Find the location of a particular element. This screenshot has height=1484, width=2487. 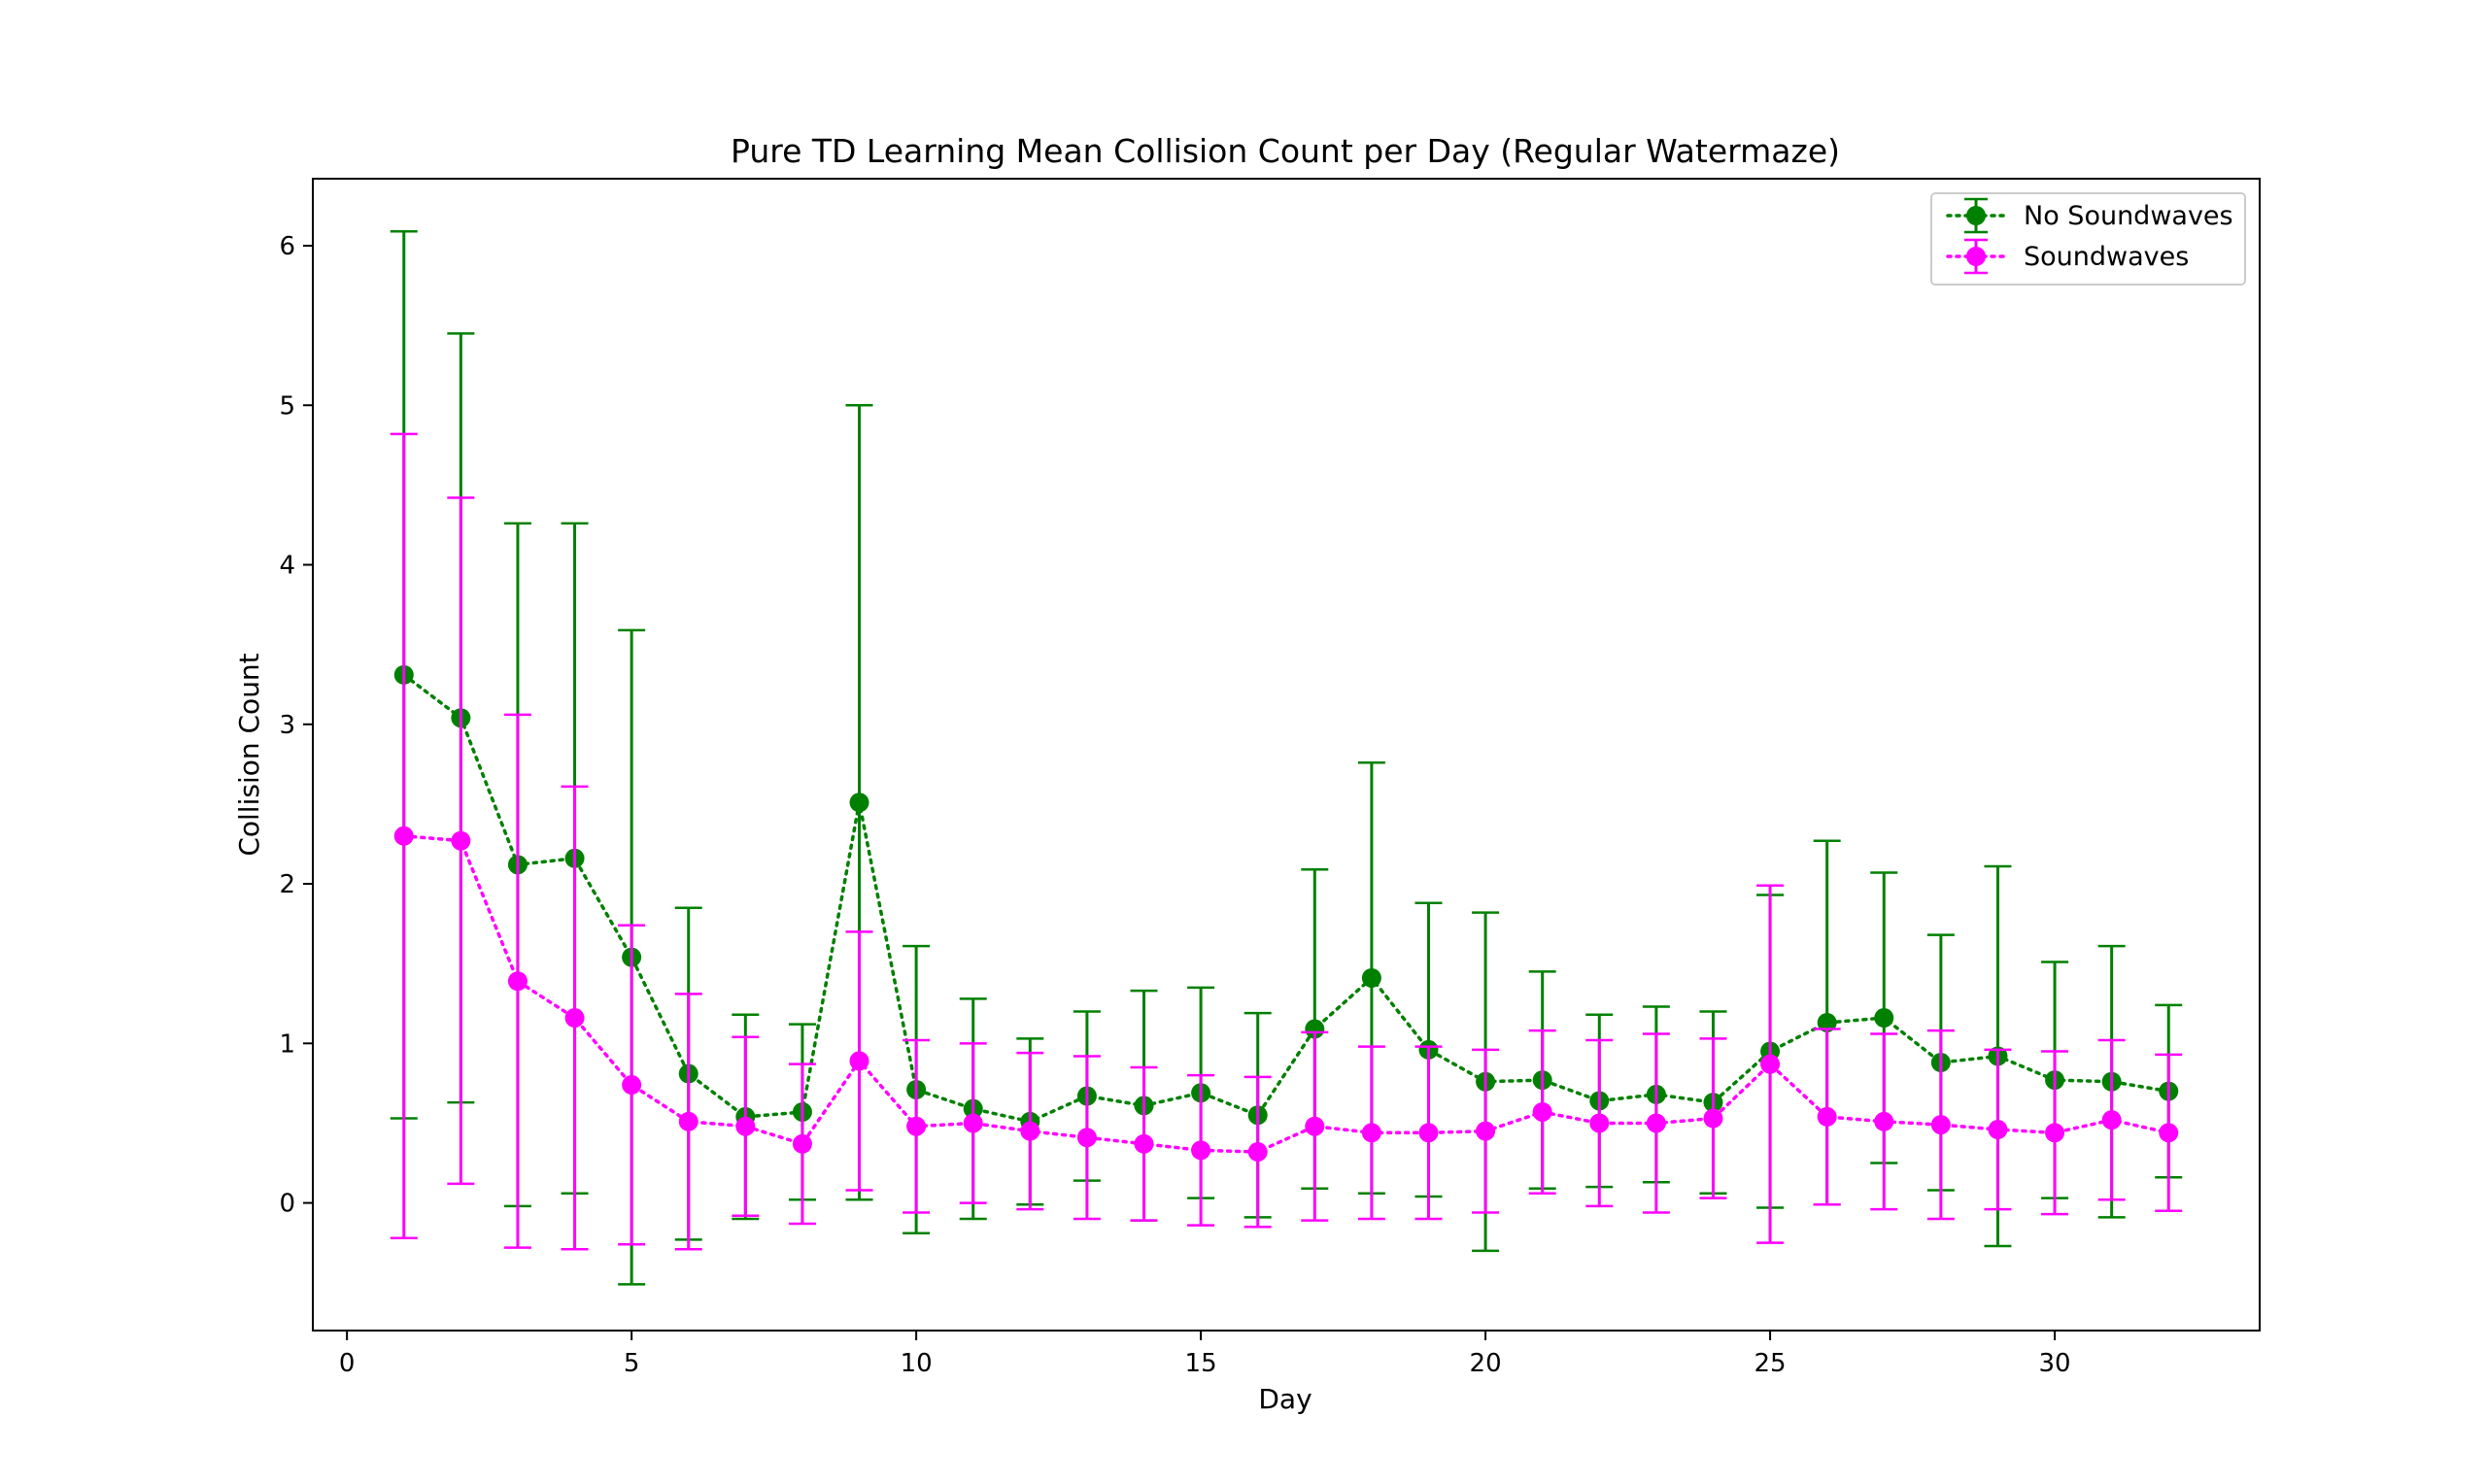

x-axis: 0 5 10 15 20 25 30 is located at coordinates (1205, 1354).